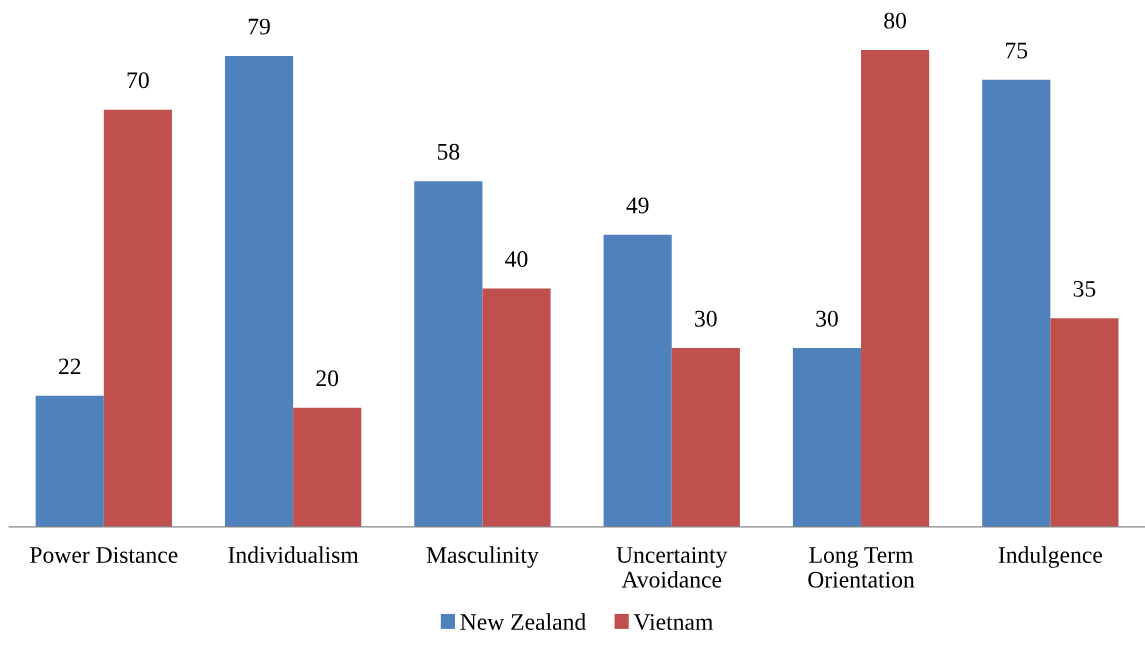  Describe the element at coordinates (104, 555) in the screenshot. I see `x-tick-label: Power Distance` at that location.